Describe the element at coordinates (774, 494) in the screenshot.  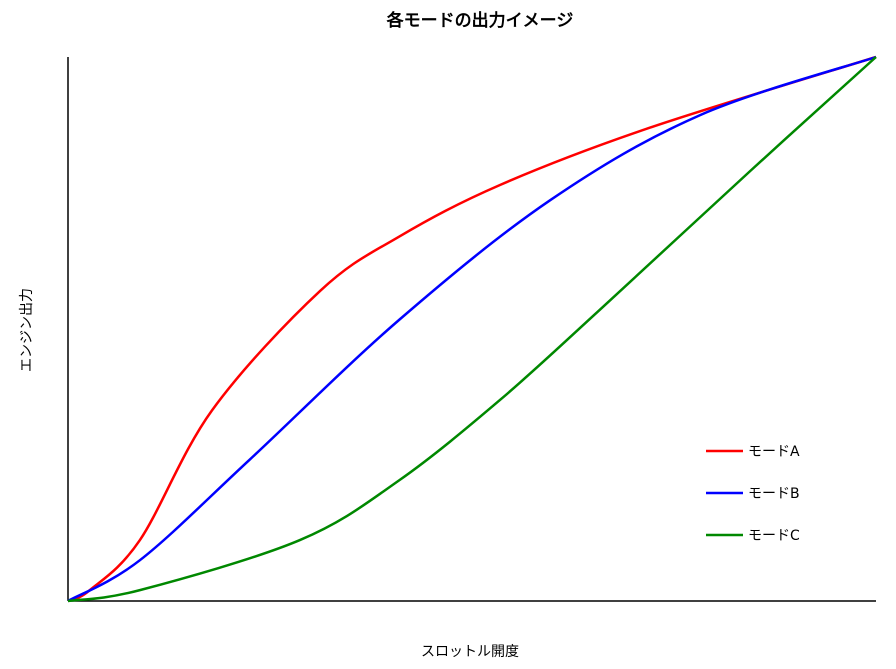
I see `legend-label-1: モードB` at that location.